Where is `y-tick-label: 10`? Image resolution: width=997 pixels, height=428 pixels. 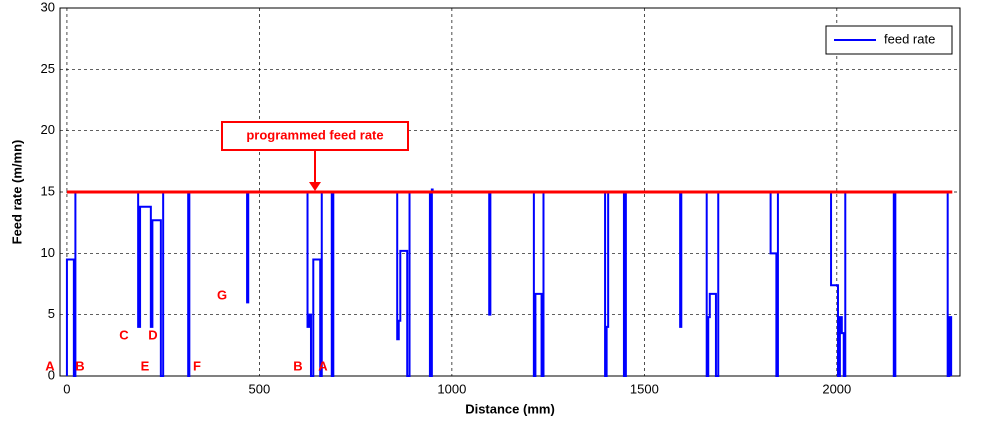
y-tick-label: 10 is located at coordinates (48, 252).